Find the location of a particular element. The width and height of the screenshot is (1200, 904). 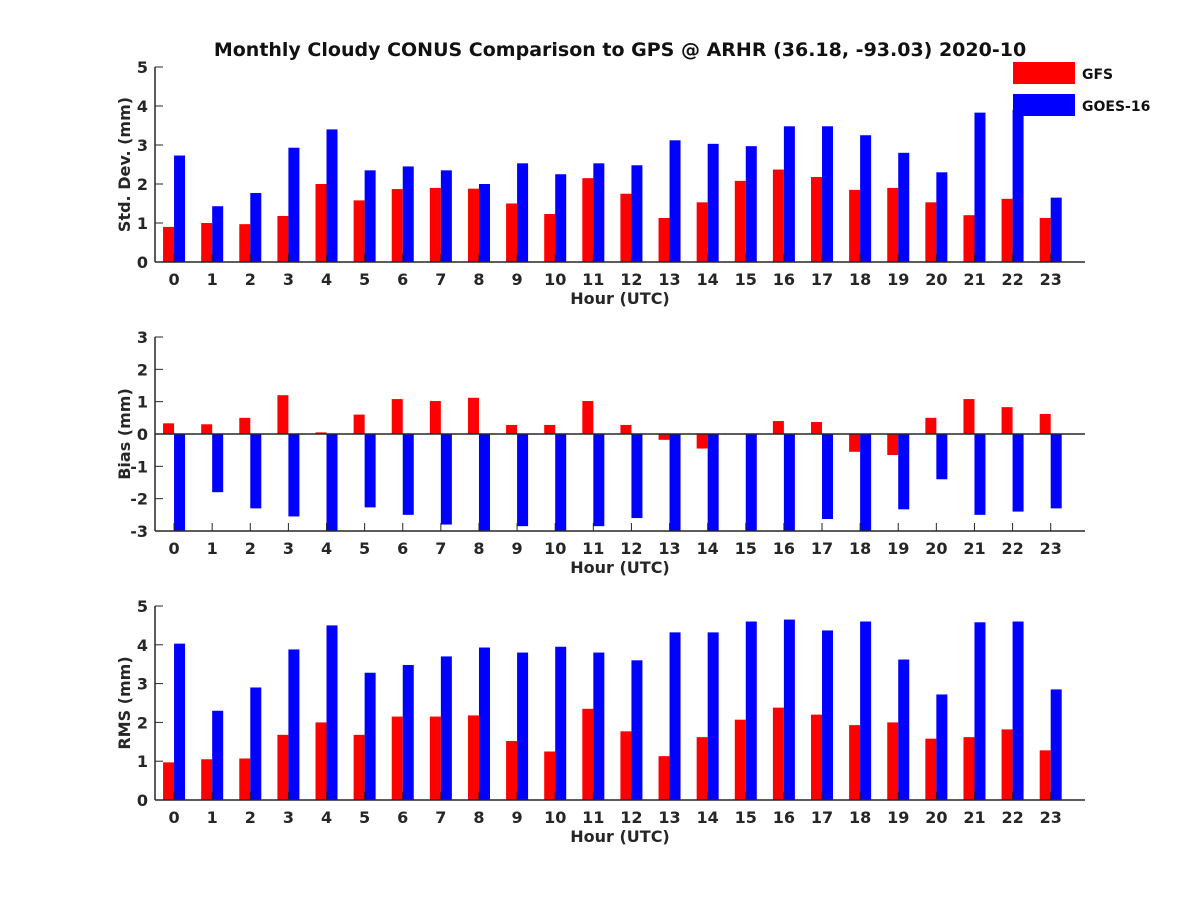

x-tick-label: 6 is located at coordinates (402, 548).